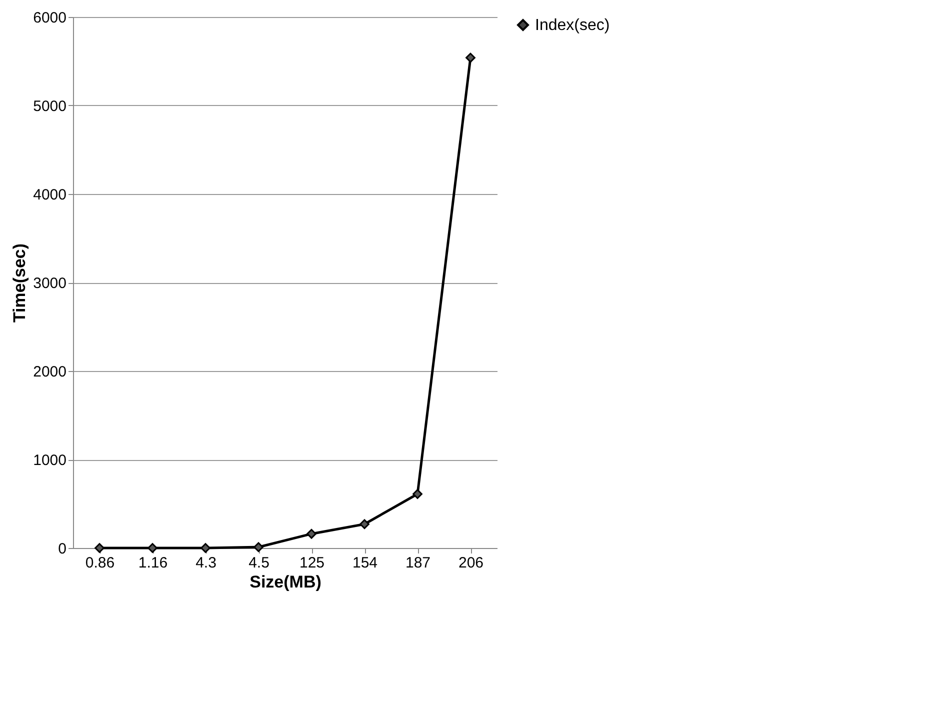 The width and height of the screenshot is (939, 702). What do you see at coordinates (49, 372) in the screenshot?
I see `y-tick-label: 2000` at bounding box center [49, 372].